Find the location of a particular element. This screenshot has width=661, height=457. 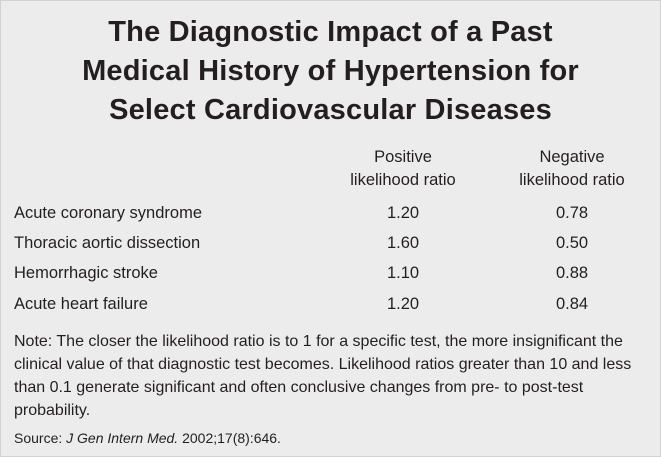

table-row: Hemorrhagic stroke 1.10 0.88 is located at coordinates (330, 273).